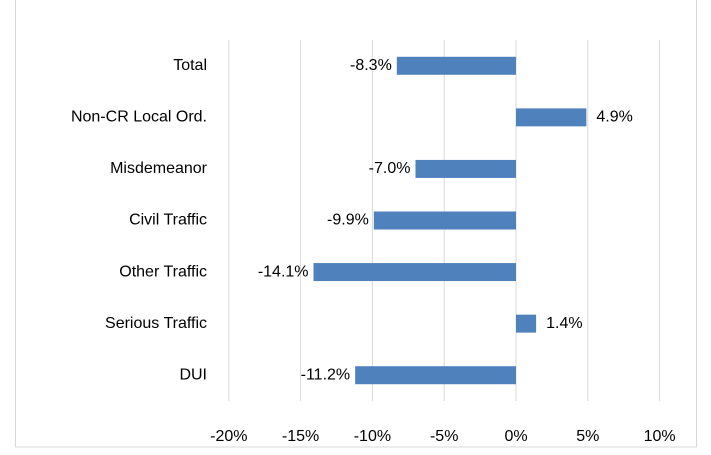 The width and height of the screenshot is (711, 455). What do you see at coordinates (444, 436) in the screenshot?
I see `x-tick-label: -5%` at bounding box center [444, 436].